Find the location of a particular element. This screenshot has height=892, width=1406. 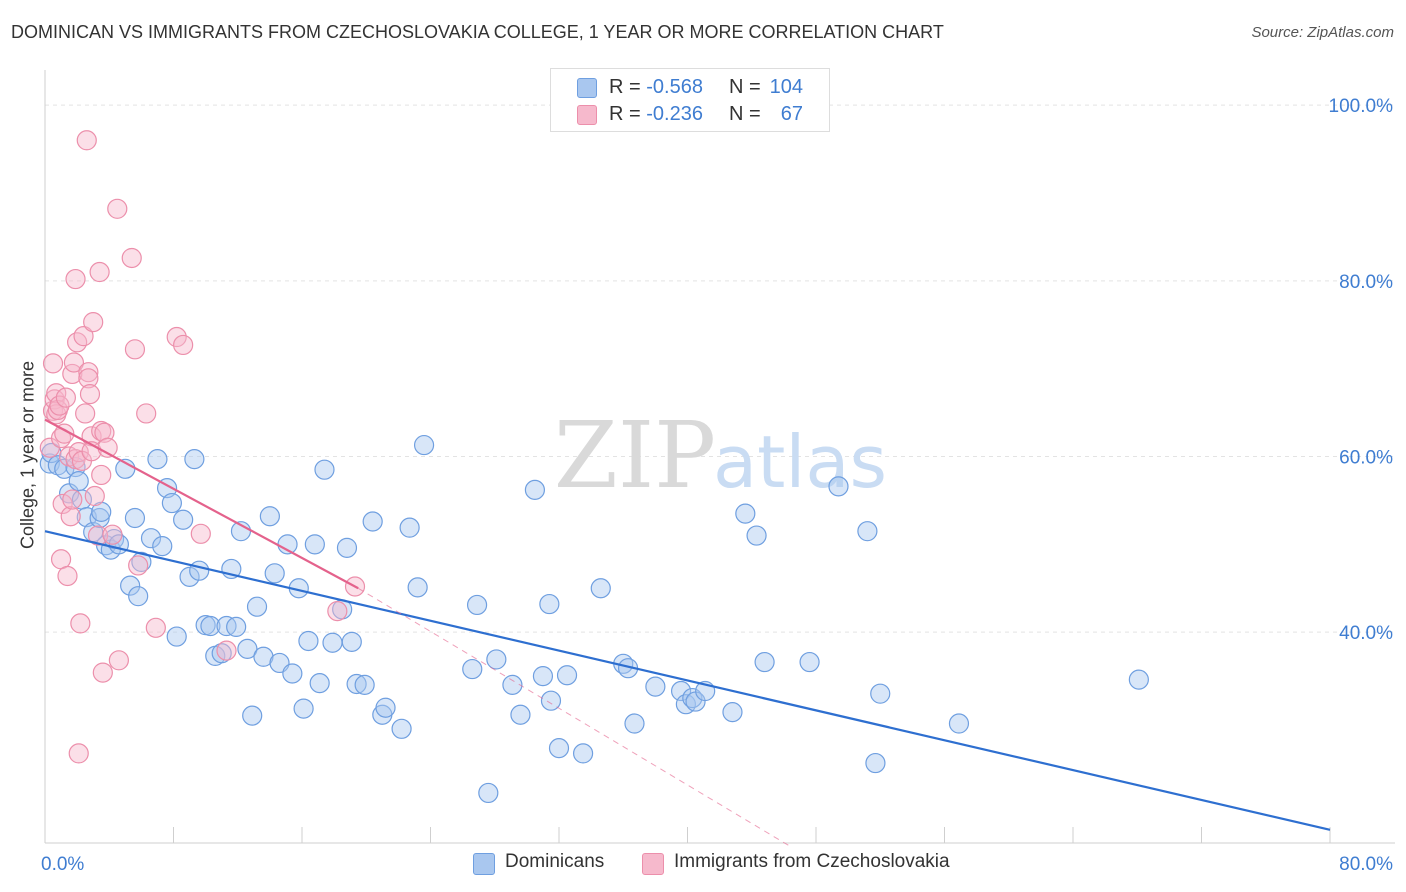

legend-swatch-dominicans is located at coordinates (484, 864).